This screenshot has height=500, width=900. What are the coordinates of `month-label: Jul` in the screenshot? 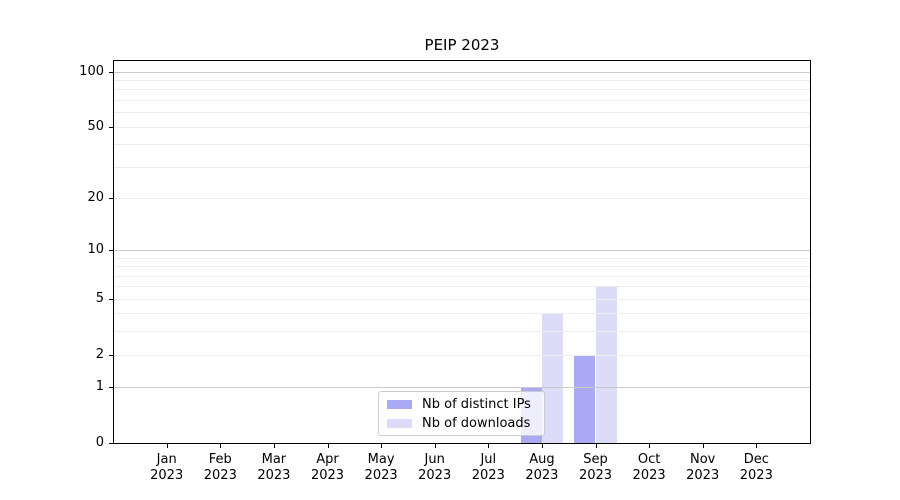 It's located at (488, 459).